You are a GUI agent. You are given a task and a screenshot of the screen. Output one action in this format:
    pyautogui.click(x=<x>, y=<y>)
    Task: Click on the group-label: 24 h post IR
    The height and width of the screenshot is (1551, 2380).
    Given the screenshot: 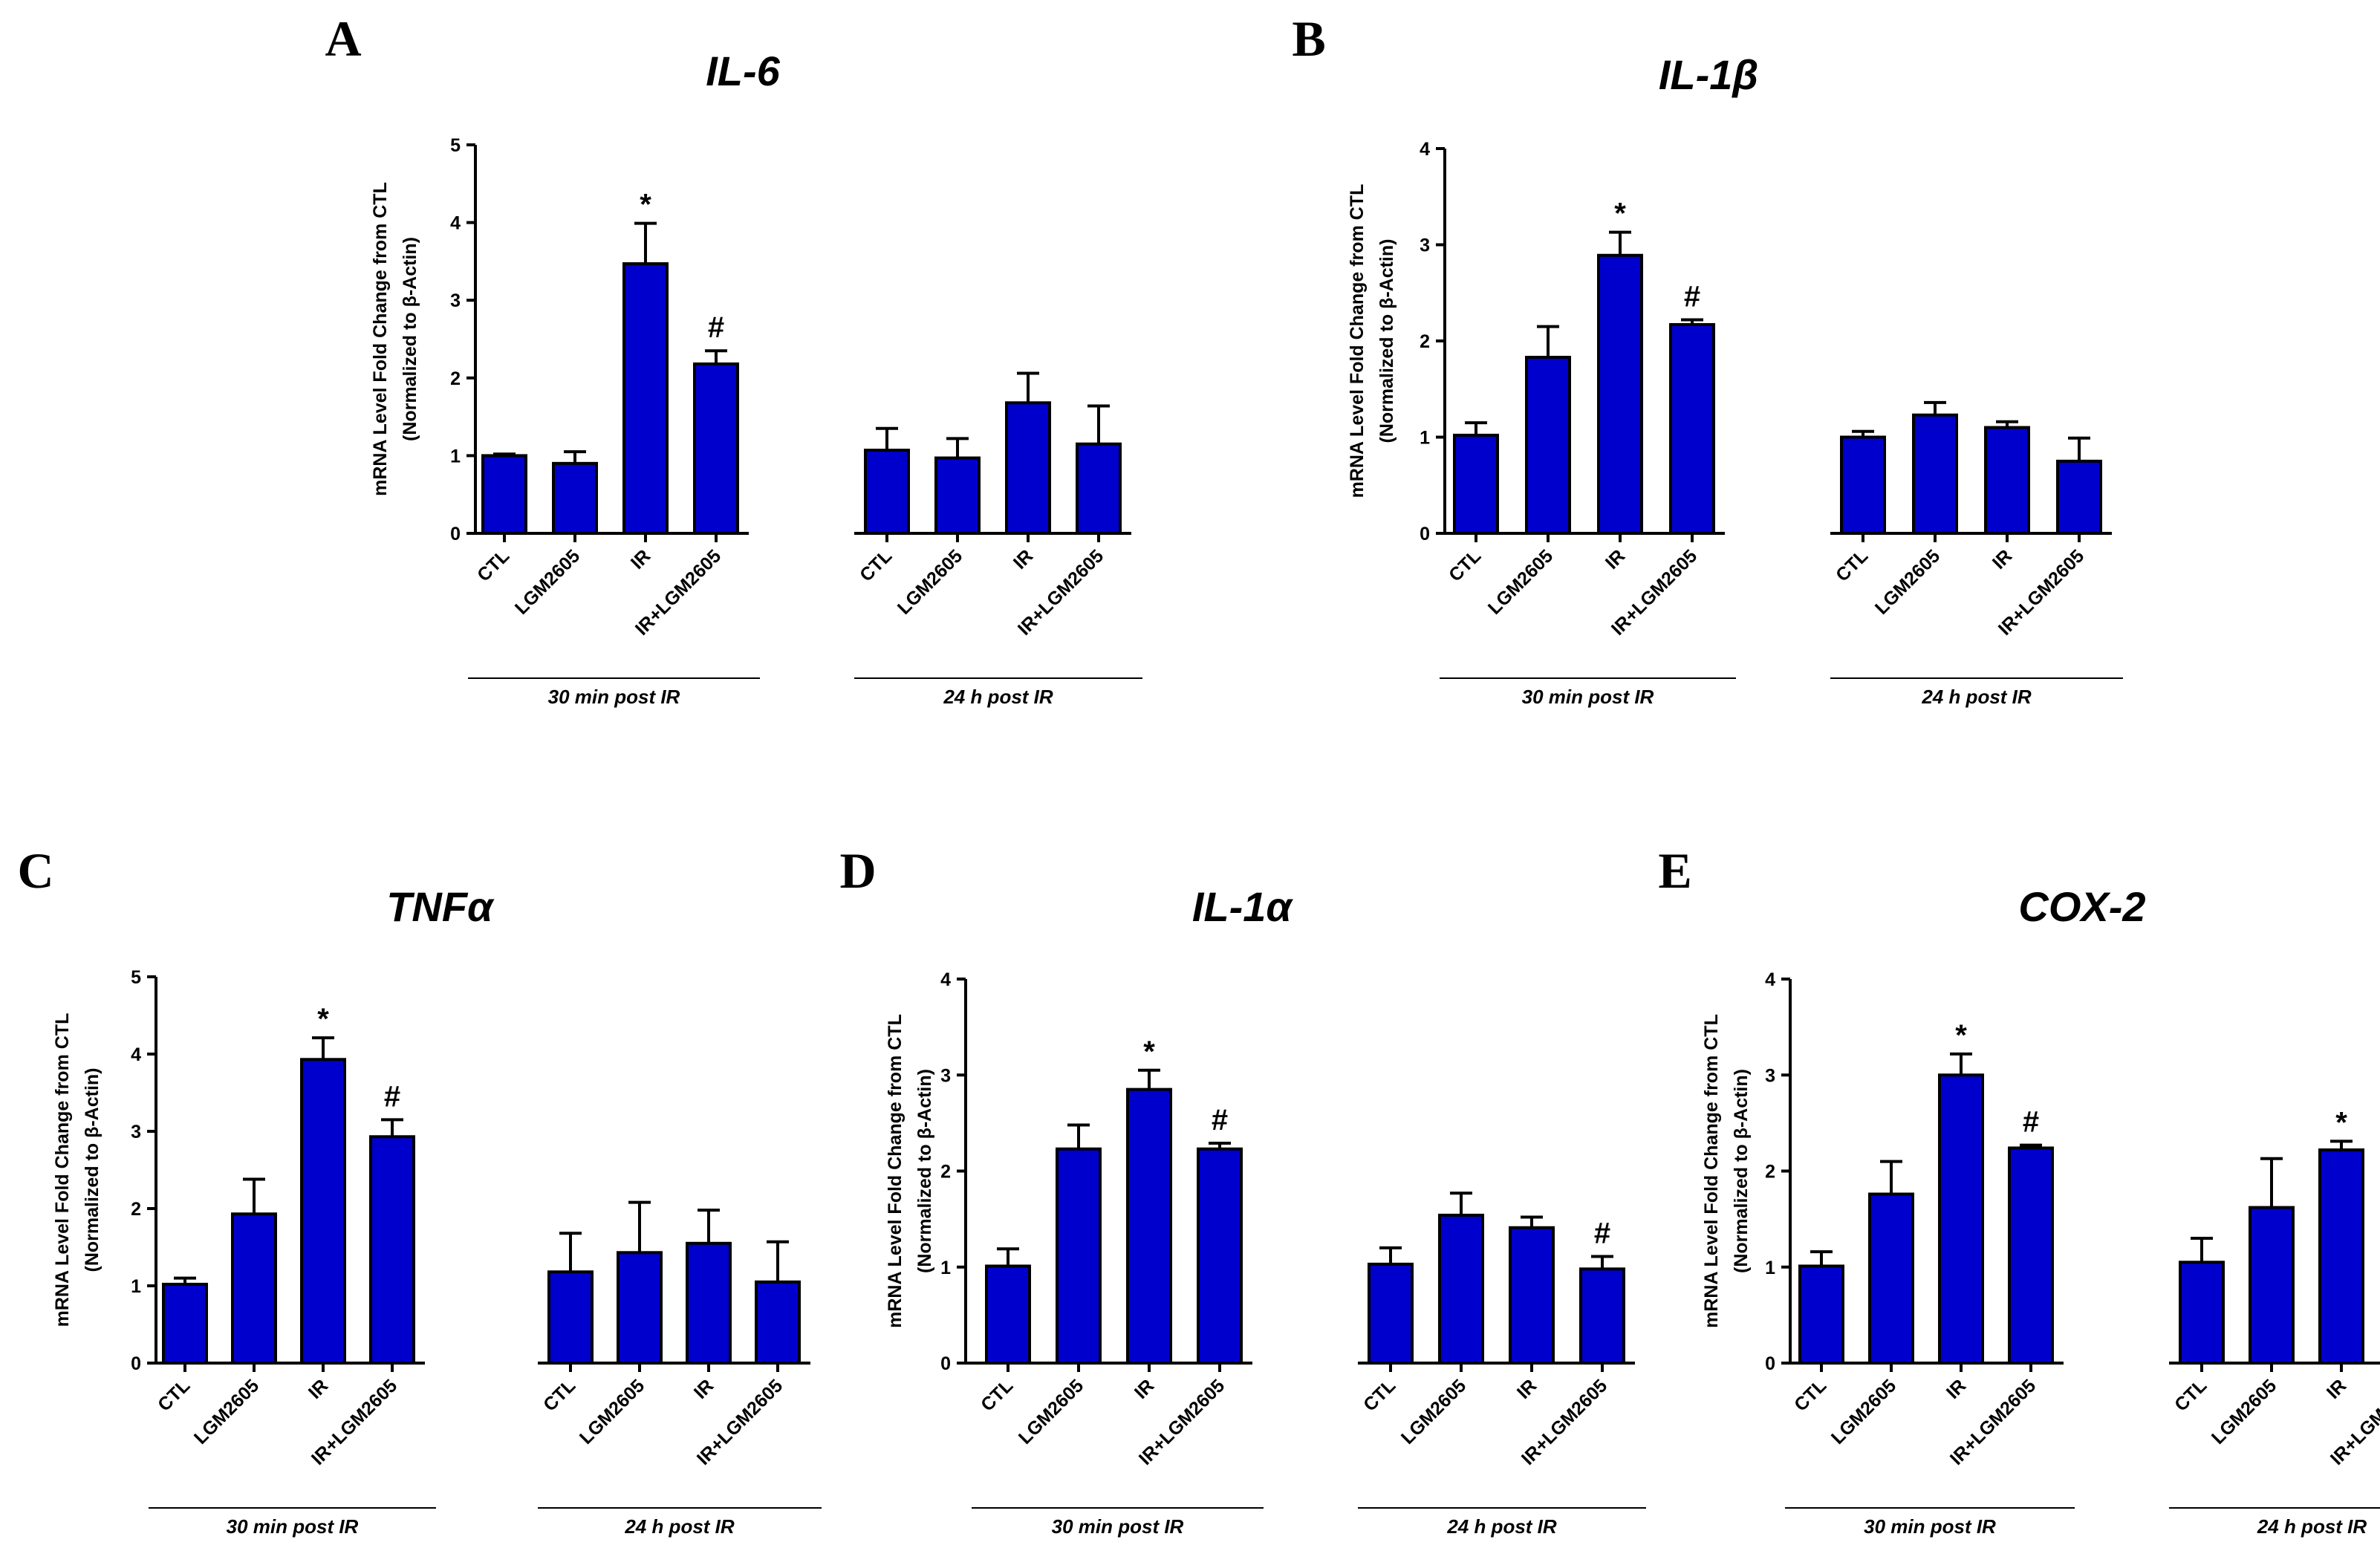 What is the action you would take?
    pyautogui.click(x=1502, y=1526)
    